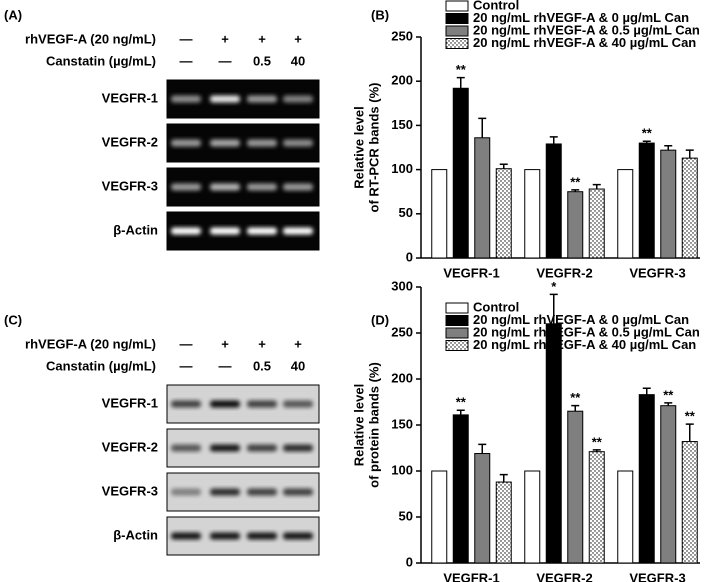 This screenshot has height=582, width=709. What do you see at coordinates (298, 60) in the screenshot?
I see `treatment-cell: 40` at bounding box center [298, 60].